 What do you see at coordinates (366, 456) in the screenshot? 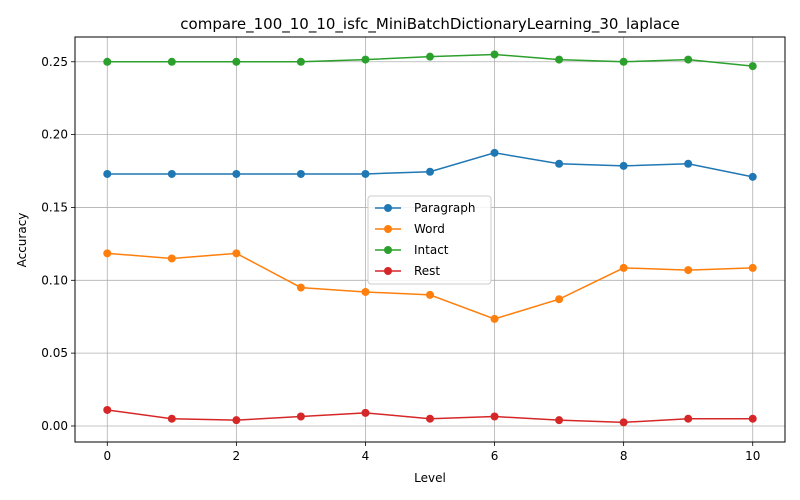
I see `x-tick-label: 4` at bounding box center [366, 456].